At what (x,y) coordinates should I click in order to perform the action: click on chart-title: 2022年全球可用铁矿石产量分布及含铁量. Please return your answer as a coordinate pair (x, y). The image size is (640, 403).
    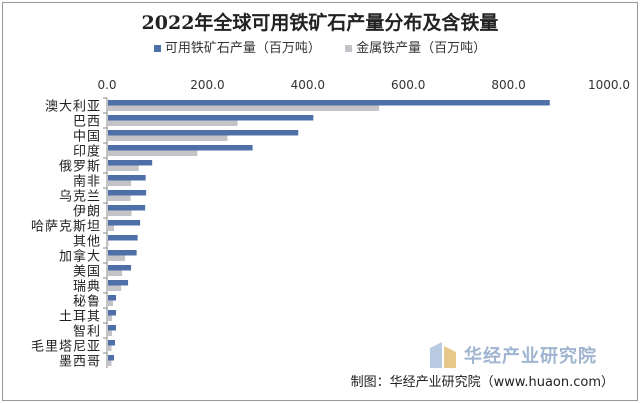
    Looking at the image, I should click on (320, 23).